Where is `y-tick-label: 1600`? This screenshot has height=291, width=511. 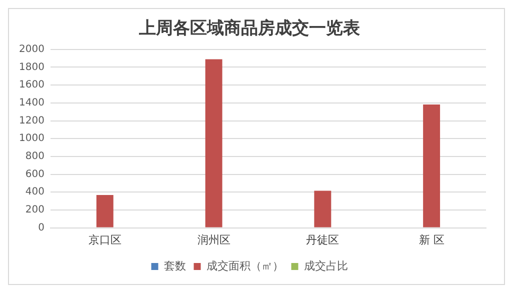 y-tick-label: 1600 is located at coordinates (31, 85).